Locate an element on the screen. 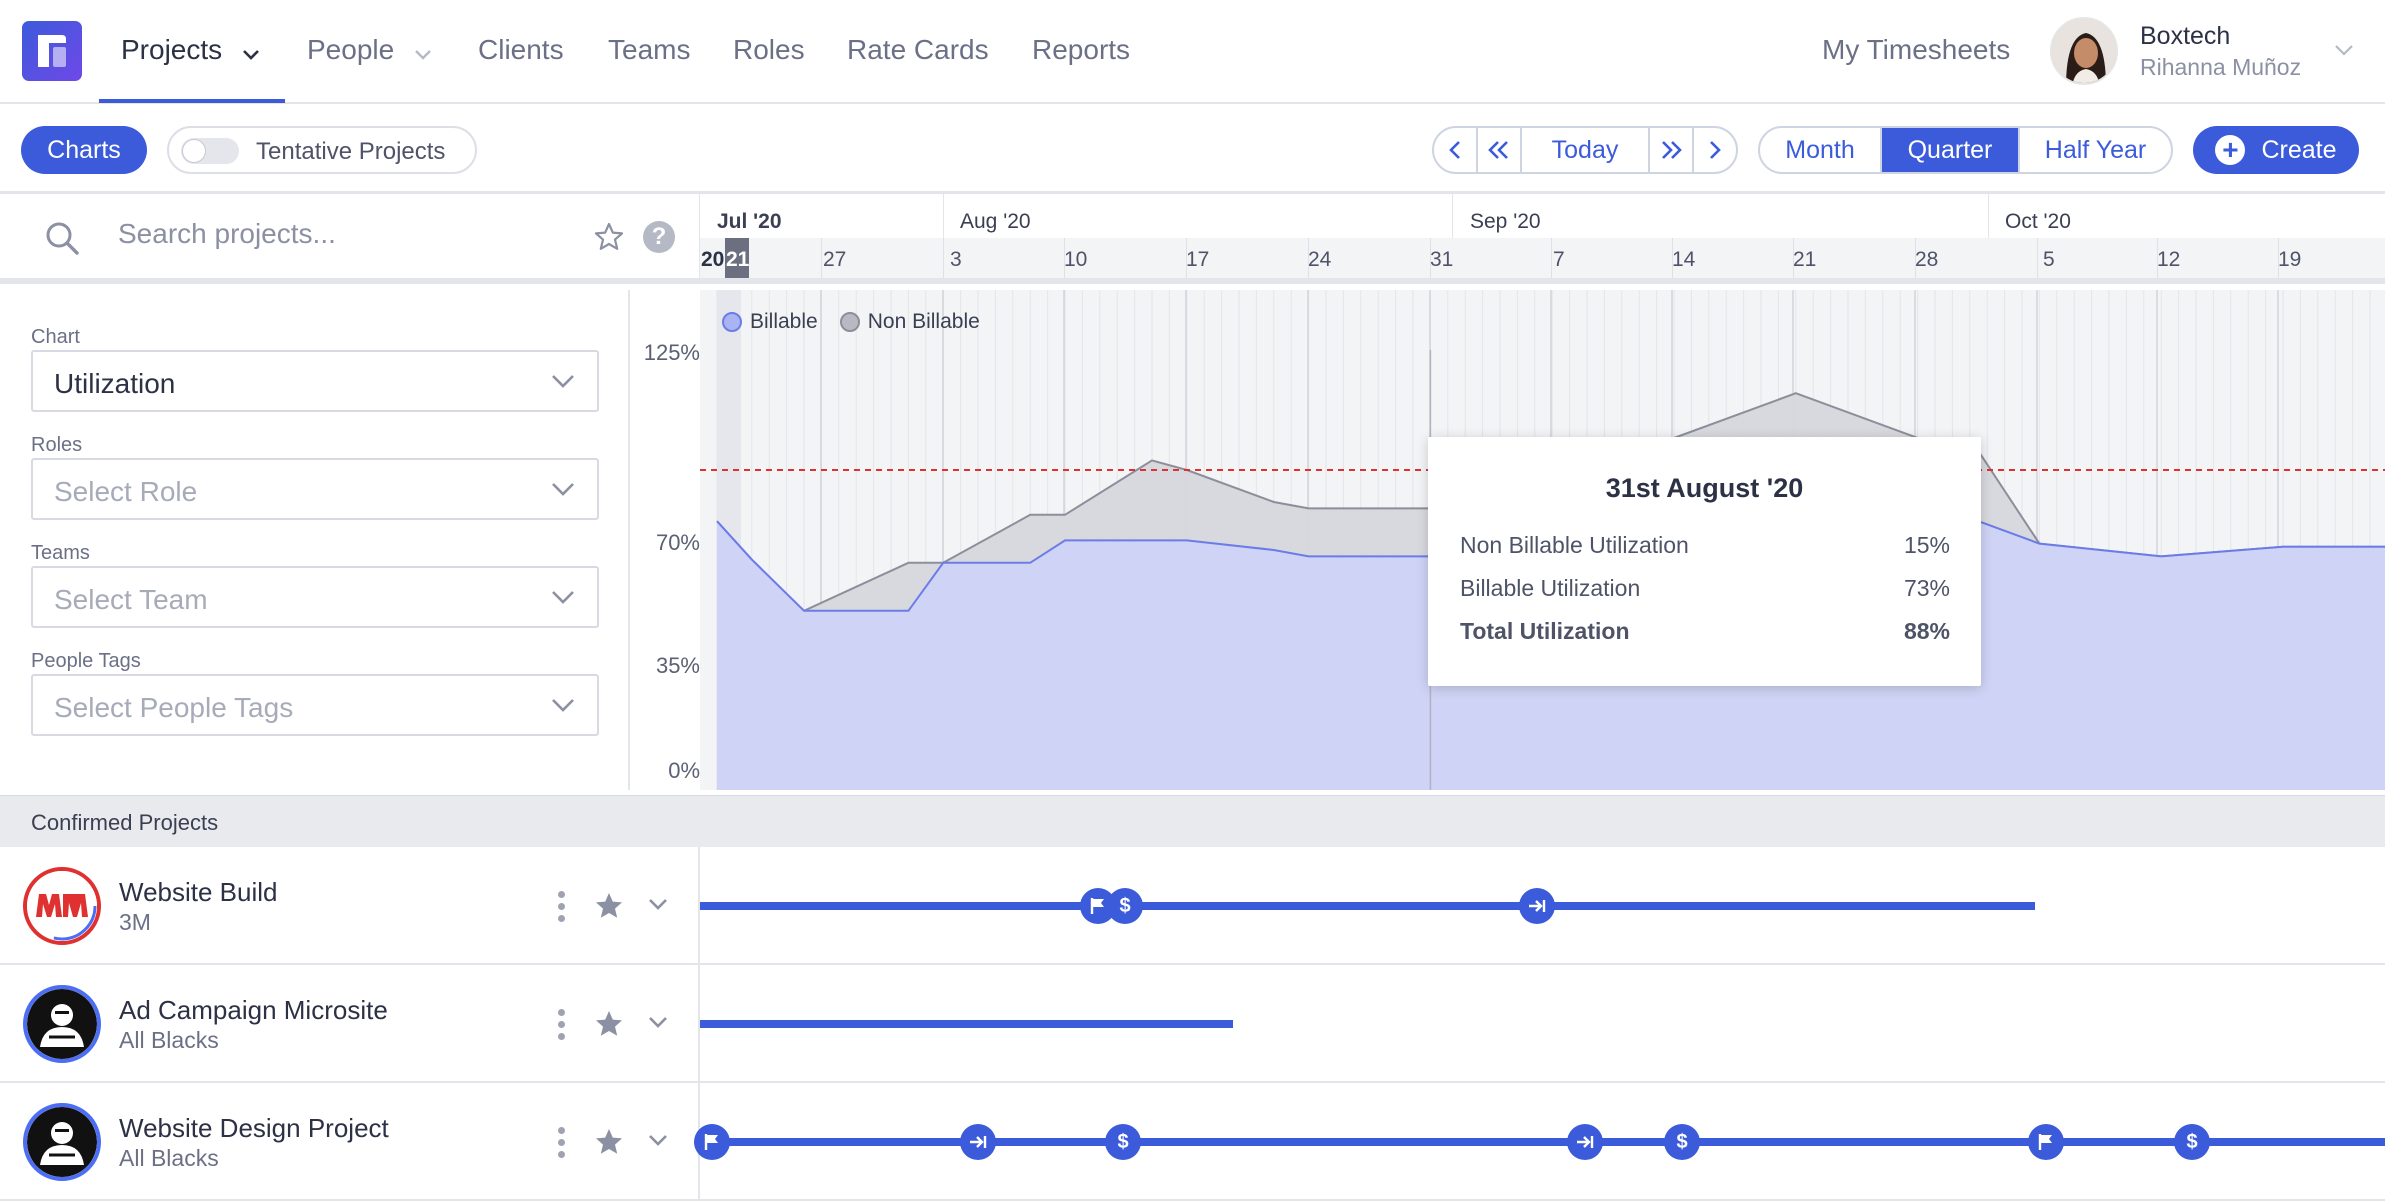 This screenshot has height=1203, width=2385. week-label: 17 is located at coordinates (1198, 259).